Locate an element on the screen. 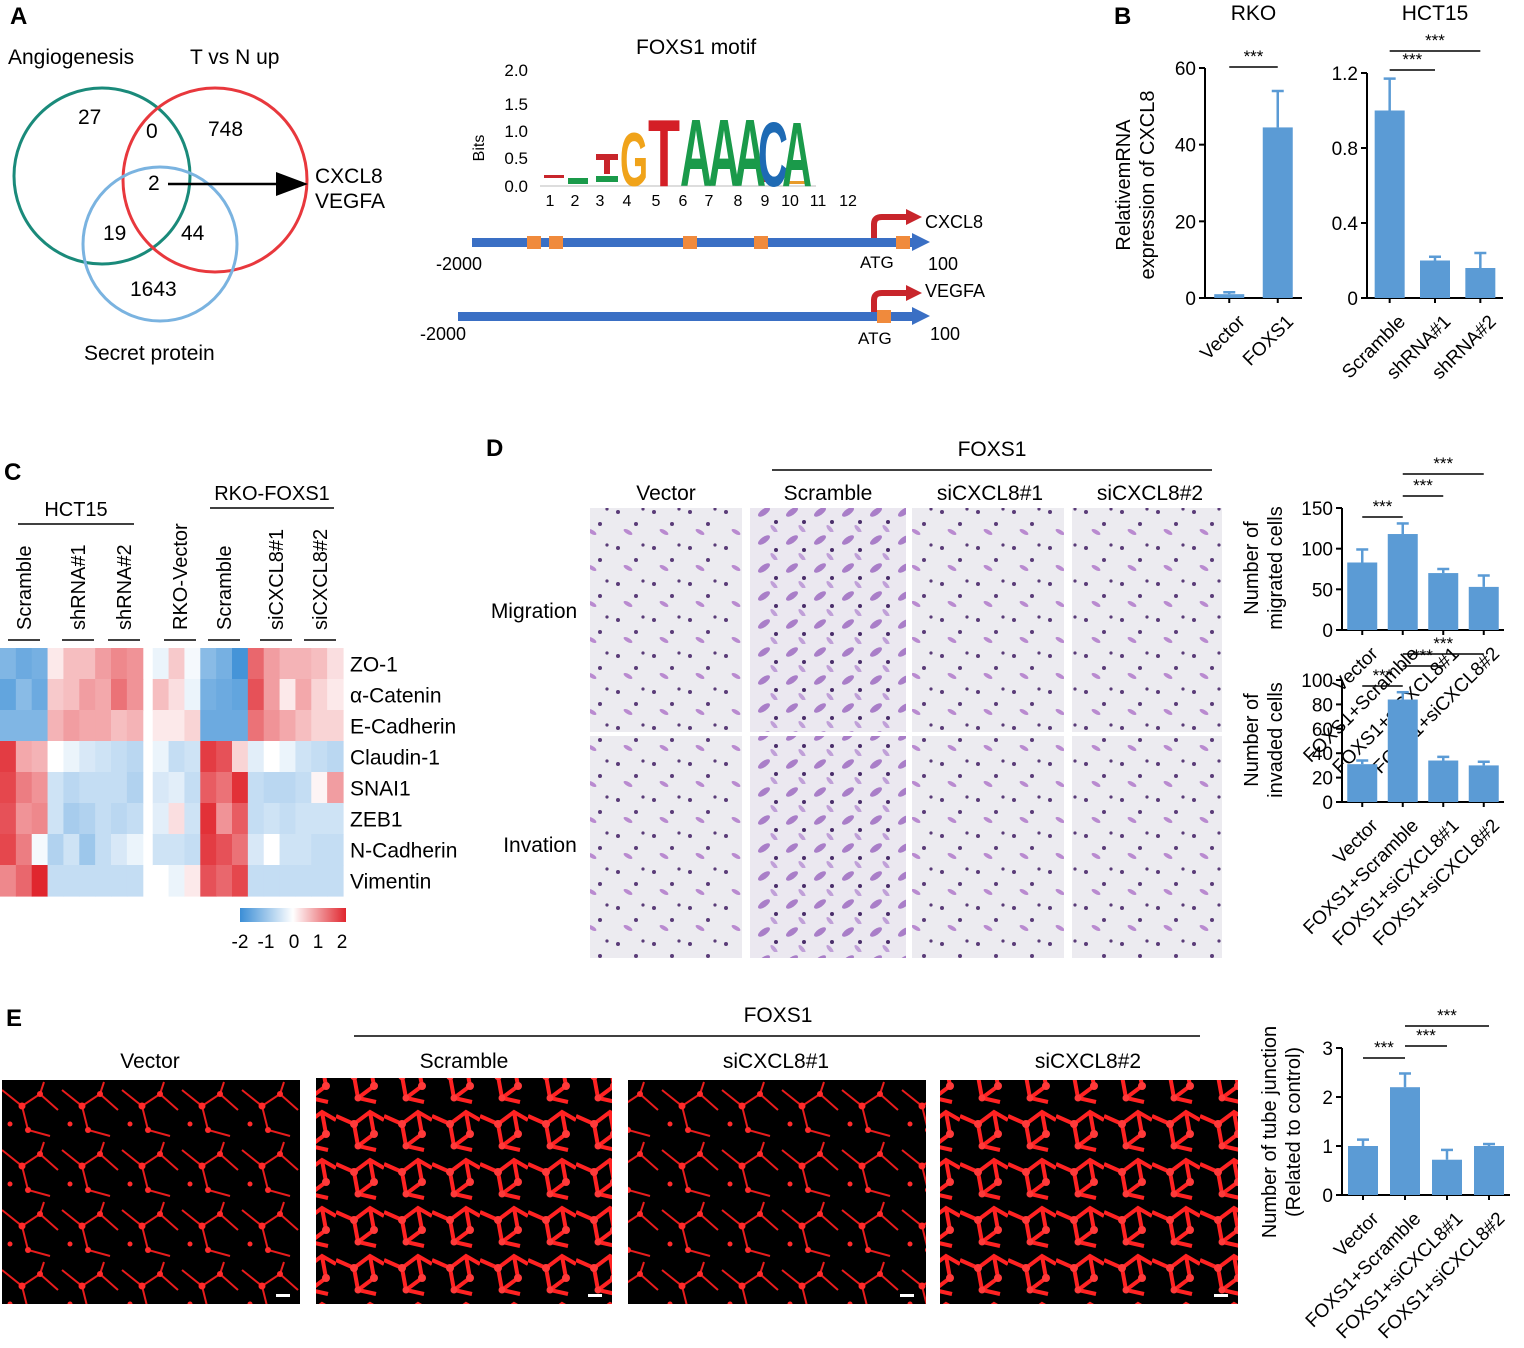  chart-d-invasion-ylabel-2: invaded cells is located at coordinates (1276, 740).